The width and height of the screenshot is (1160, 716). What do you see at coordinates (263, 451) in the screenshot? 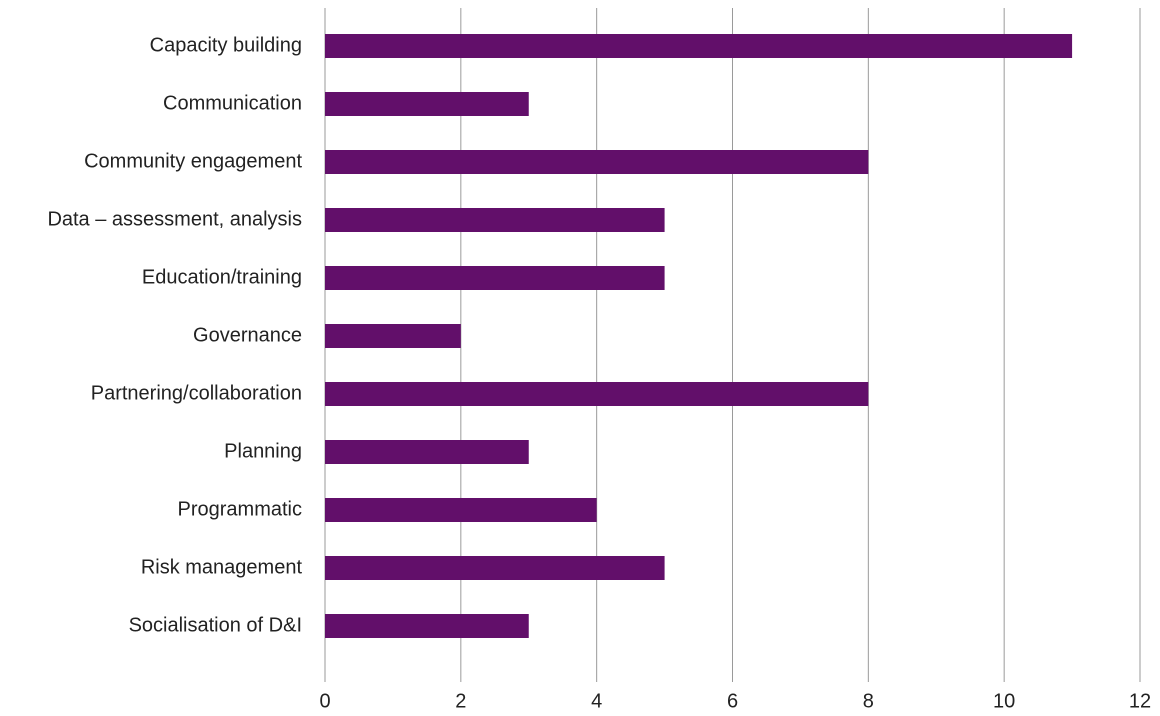
I see `y-tick-label: Planning` at bounding box center [263, 451].